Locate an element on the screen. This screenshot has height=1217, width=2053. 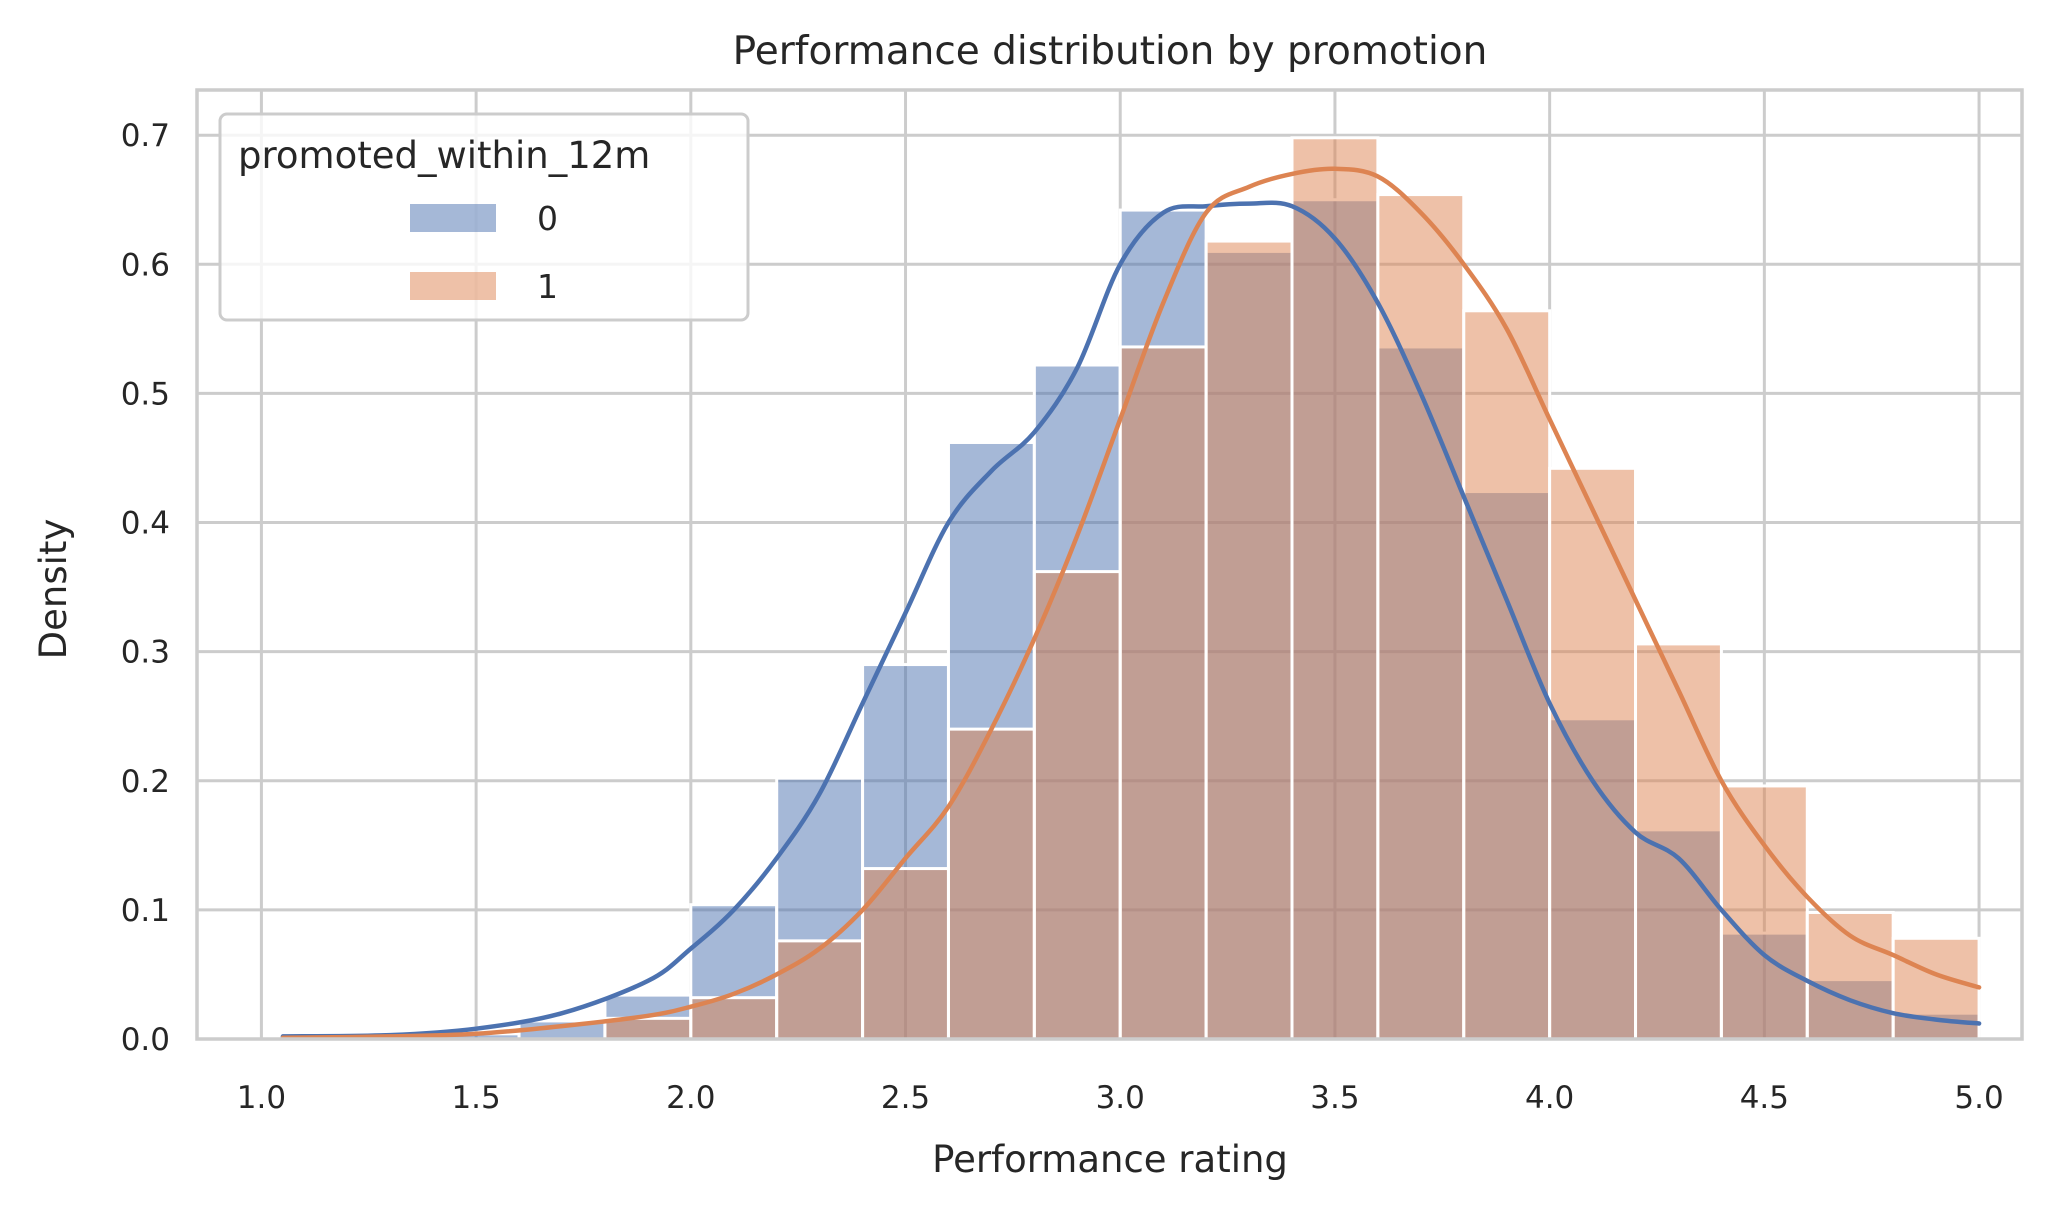
y-tick-label: 0.3 is located at coordinates (145, 653).